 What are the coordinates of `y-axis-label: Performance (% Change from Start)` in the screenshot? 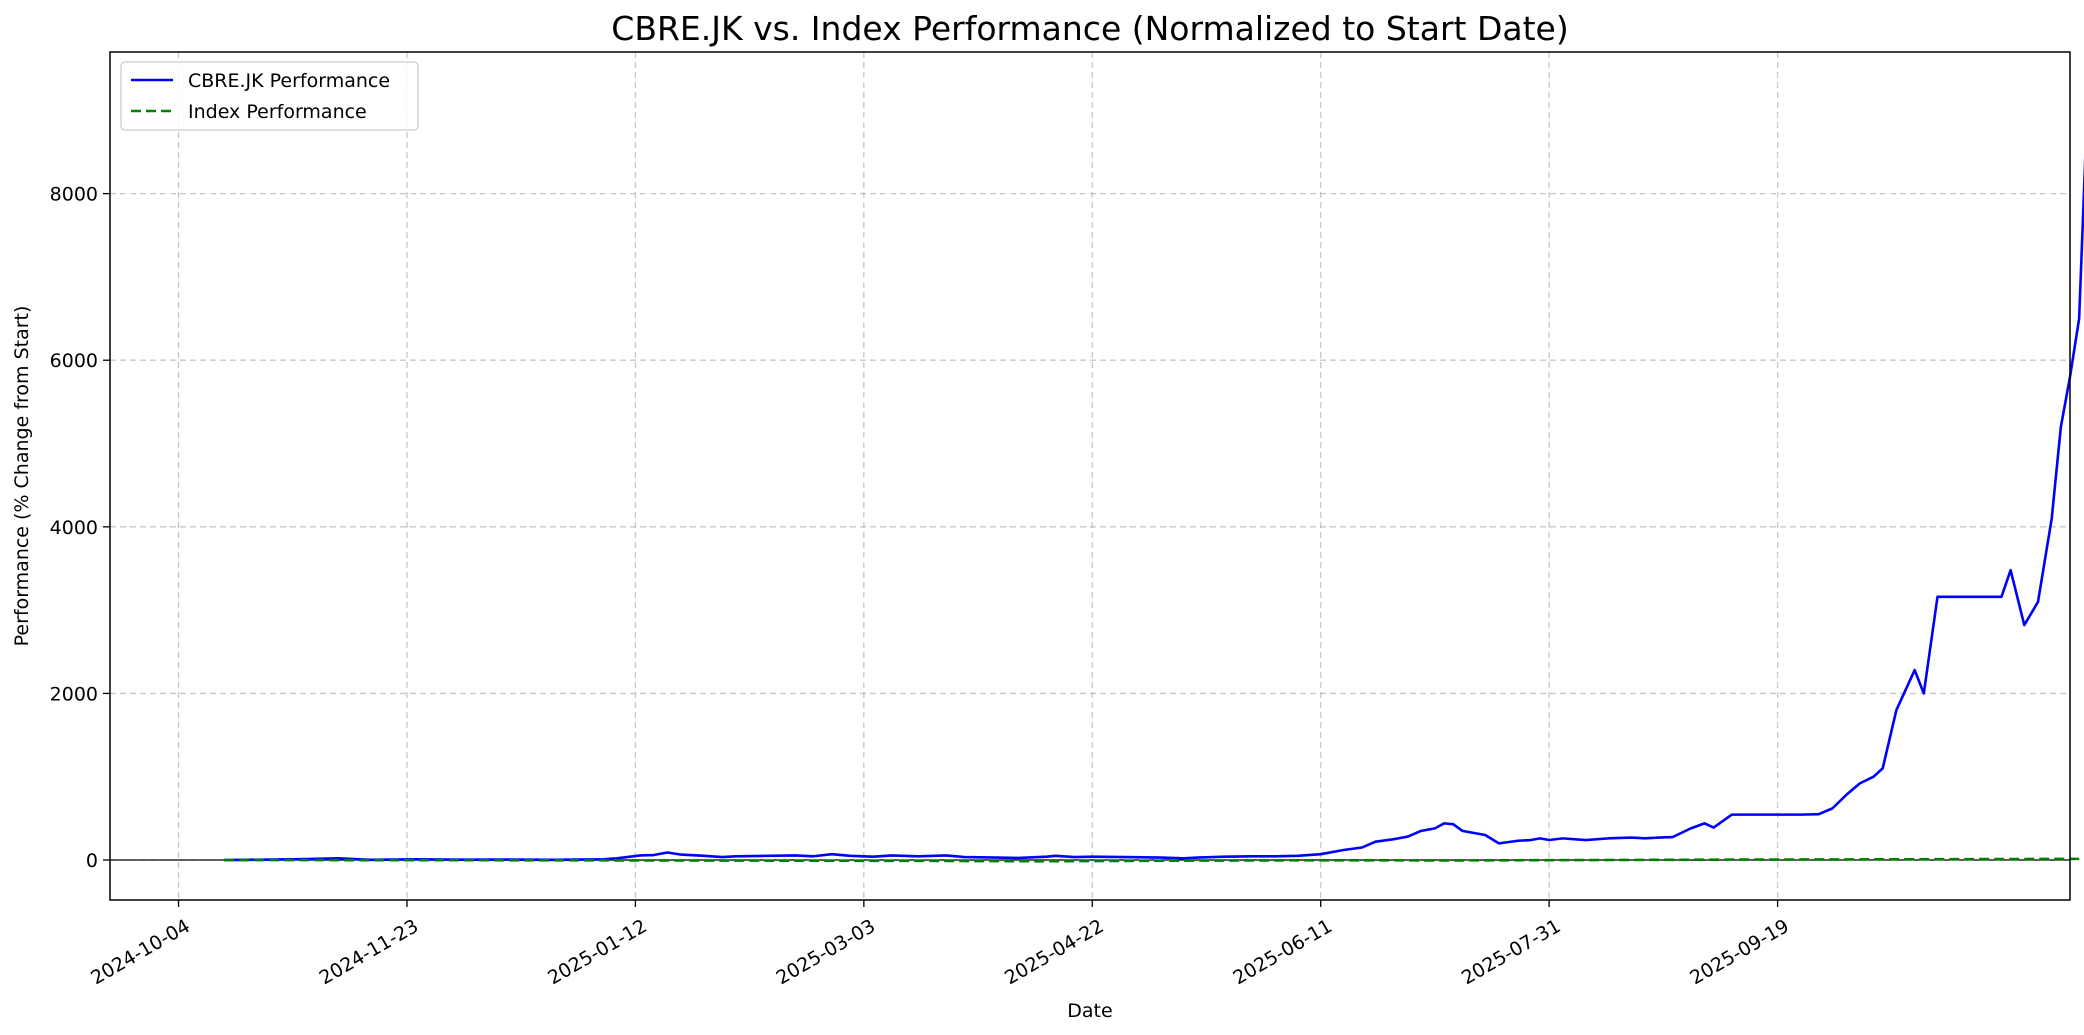 It's located at (22, 476).